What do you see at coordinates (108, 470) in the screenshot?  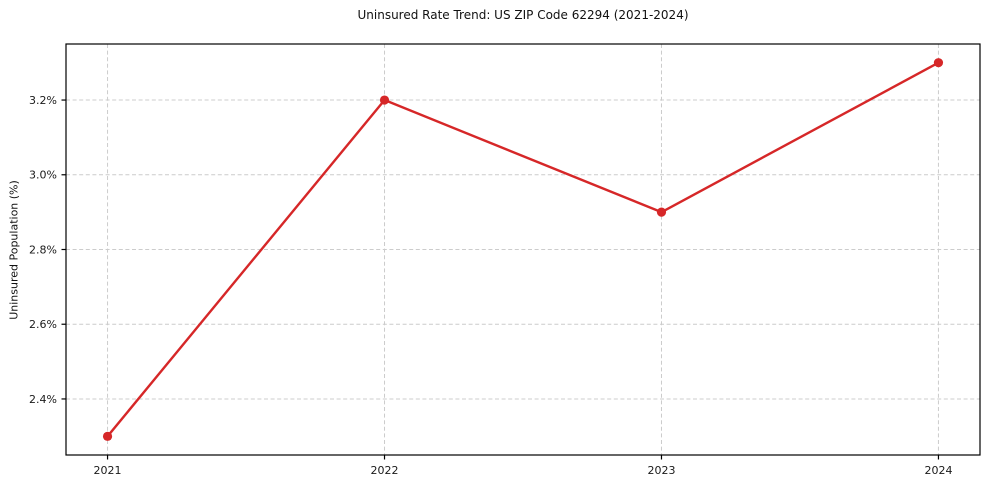 I see `x-tick-label: 2021` at bounding box center [108, 470].